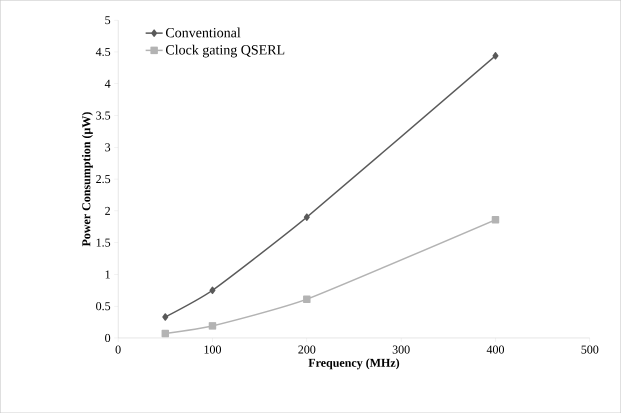 Image resolution: width=621 pixels, height=413 pixels. Describe the element at coordinates (87, 179) in the screenshot. I see `y-axis-title: Power Consumption (µW)` at that location.